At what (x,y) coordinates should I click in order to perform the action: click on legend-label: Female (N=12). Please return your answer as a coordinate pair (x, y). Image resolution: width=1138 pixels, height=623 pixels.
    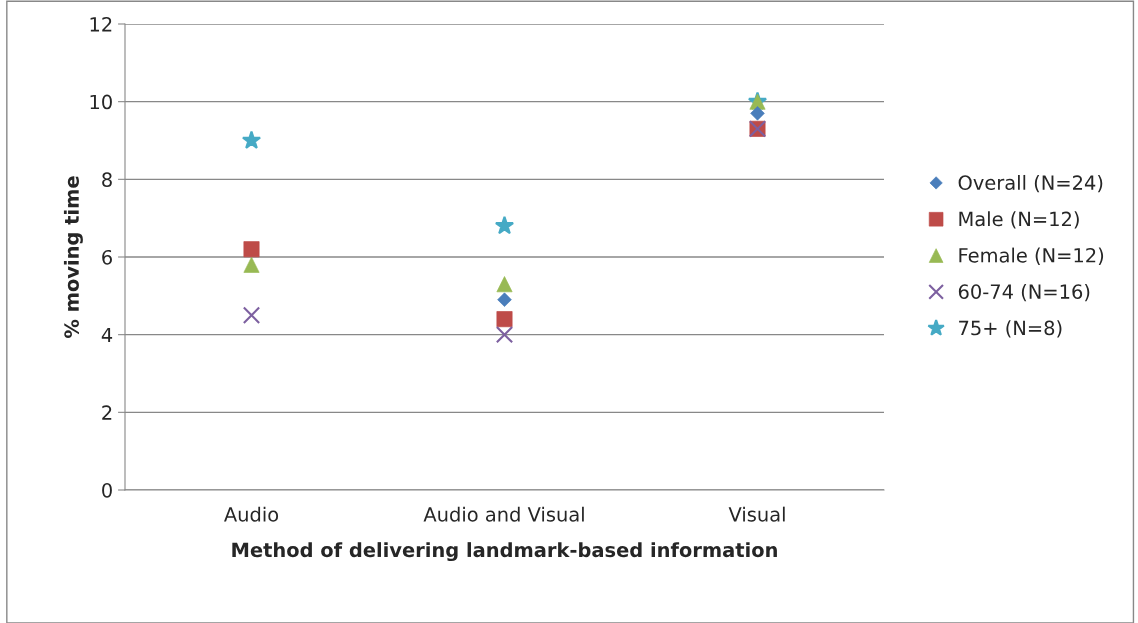
    Looking at the image, I should click on (1031, 256).